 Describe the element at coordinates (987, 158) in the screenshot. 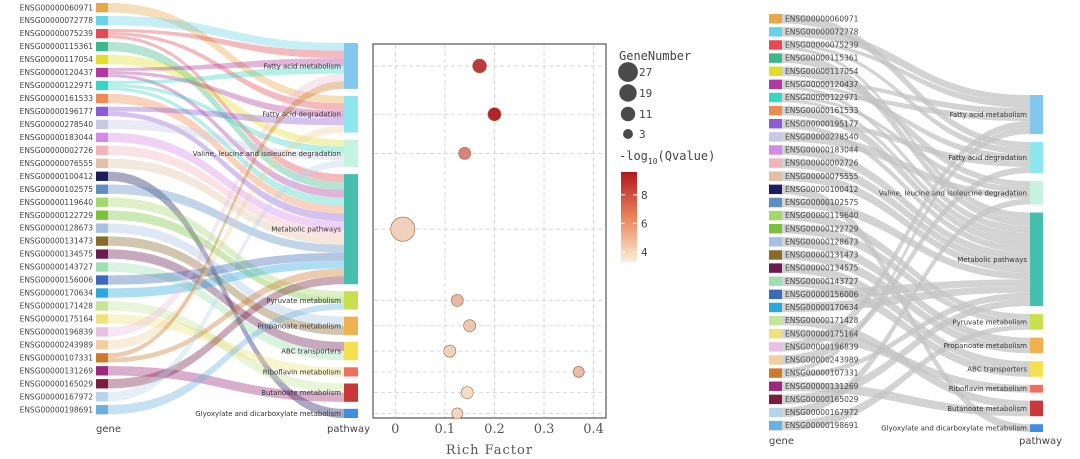

I see `right-pathway-label: Fatty acid degradation` at that location.